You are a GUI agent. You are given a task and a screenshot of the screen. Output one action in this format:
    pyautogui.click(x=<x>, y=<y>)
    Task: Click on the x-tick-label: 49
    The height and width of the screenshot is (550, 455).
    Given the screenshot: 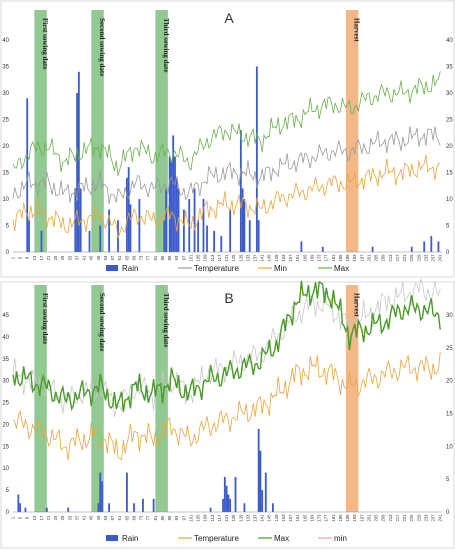 What is the action you would take?
    pyautogui.click(x=98, y=517)
    